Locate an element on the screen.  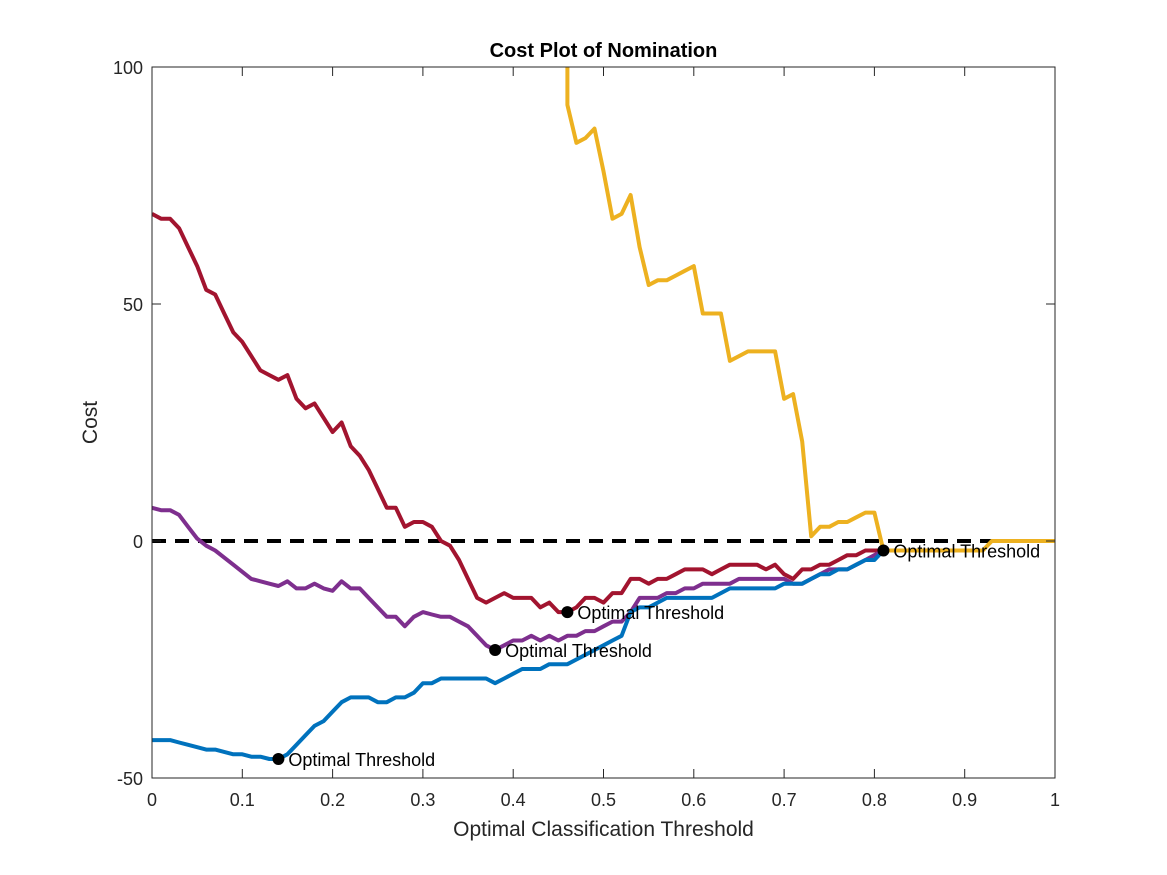
x-tick-label: 0.4 is located at coordinates (513, 800).